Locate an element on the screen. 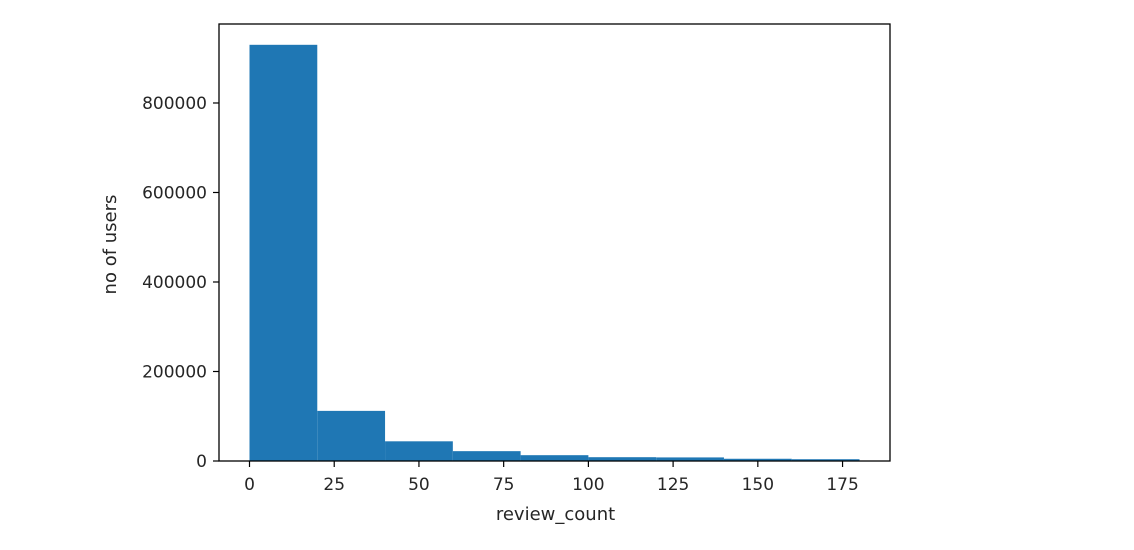 The image size is (1134, 550). y-axis-title: no of users is located at coordinates (110, 245).